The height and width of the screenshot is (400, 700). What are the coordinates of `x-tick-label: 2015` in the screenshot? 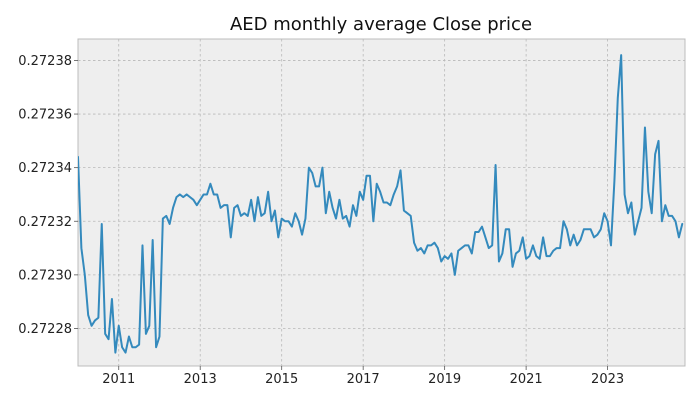 It's located at (281, 379).